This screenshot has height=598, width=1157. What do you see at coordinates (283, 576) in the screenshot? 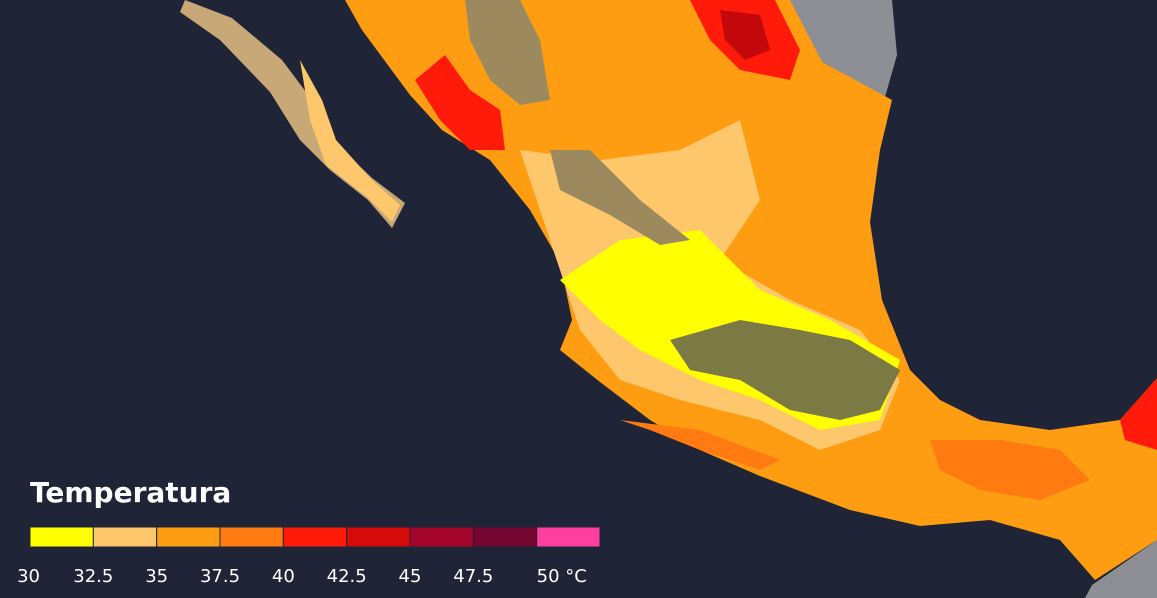
I see `legend-label: 40` at bounding box center [283, 576].